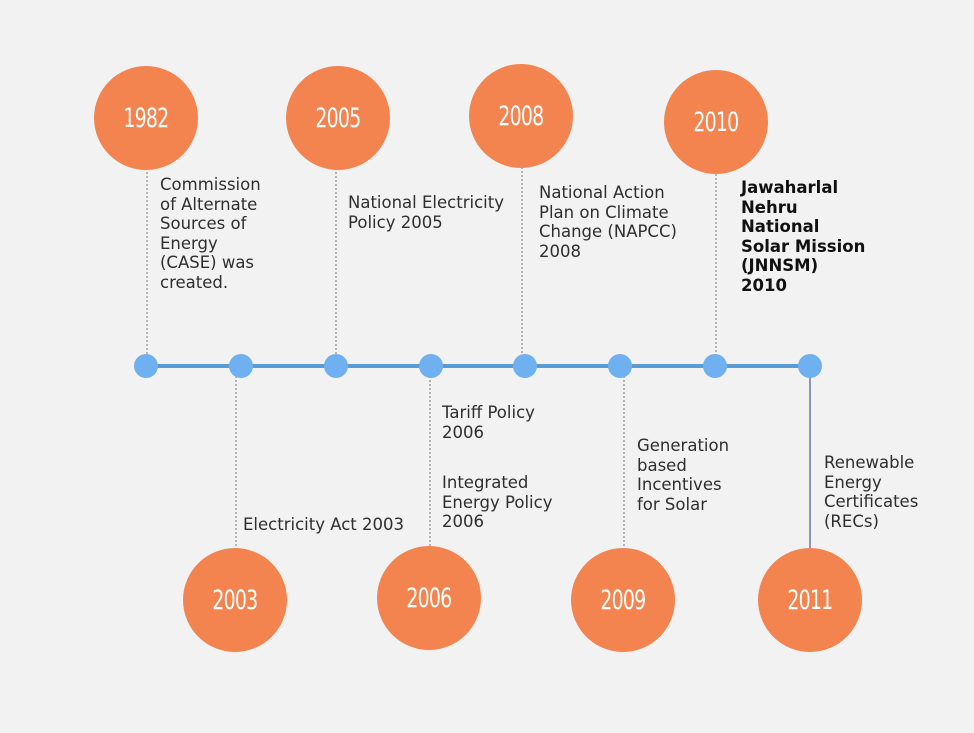 The width and height of the screenshot is (974, 733). I want to click on event-label-2011: Renewable Energy Certificates (RECs), so click(871, 492).